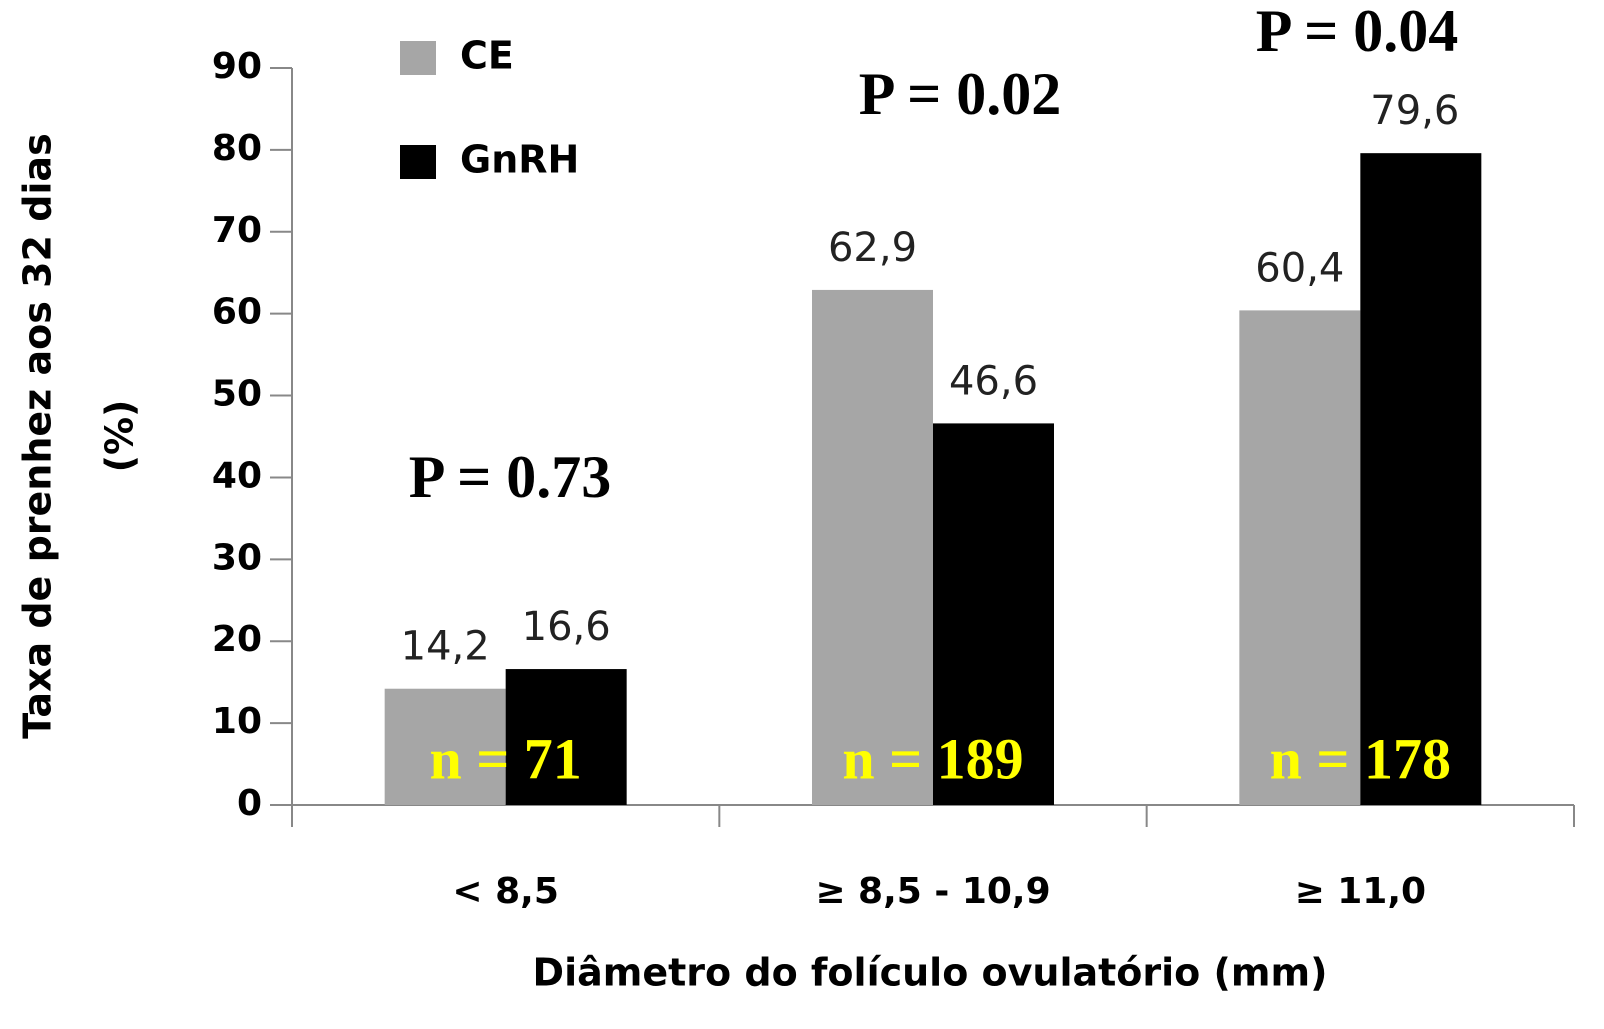  I want to click on y-tick-label: 70, so click(237, 230).